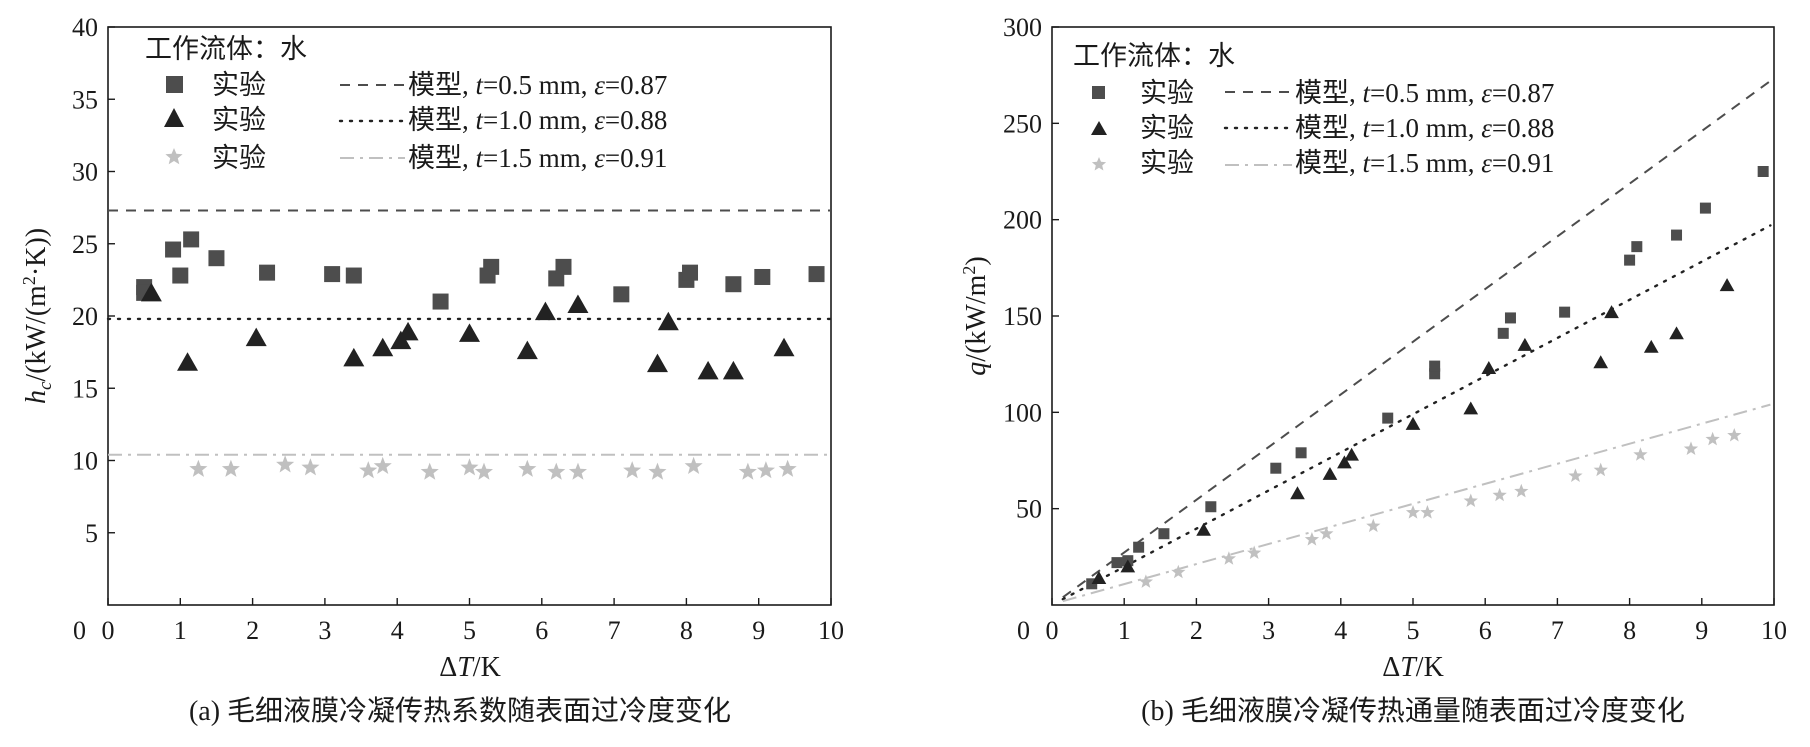  What do you see at coordinates (614, 630) in the screenshot?
I see `x-tick-label: 7` at bounding box center [614, 630].